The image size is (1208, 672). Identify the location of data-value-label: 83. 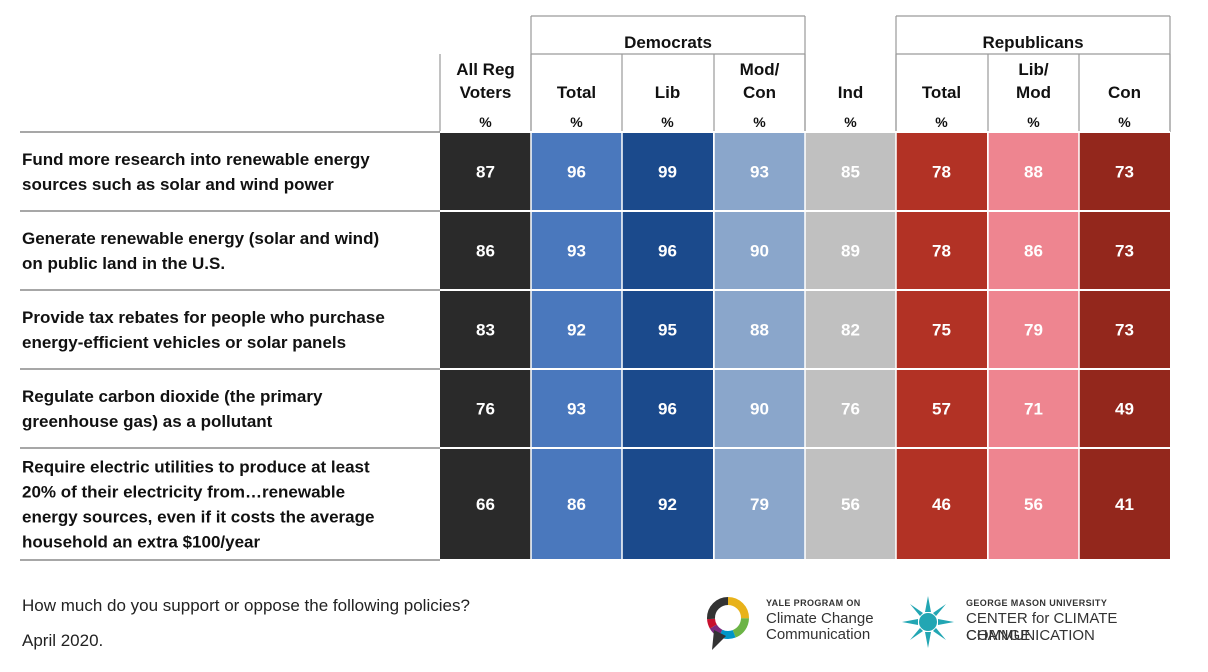
(485, 330).